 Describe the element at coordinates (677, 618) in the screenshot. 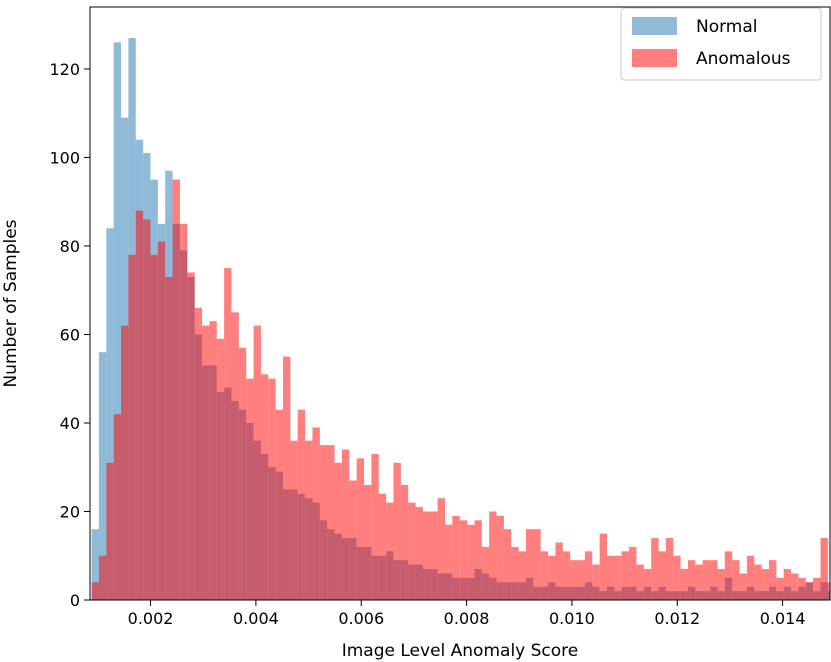

I see `x-tick-label: 0.012` at that location.